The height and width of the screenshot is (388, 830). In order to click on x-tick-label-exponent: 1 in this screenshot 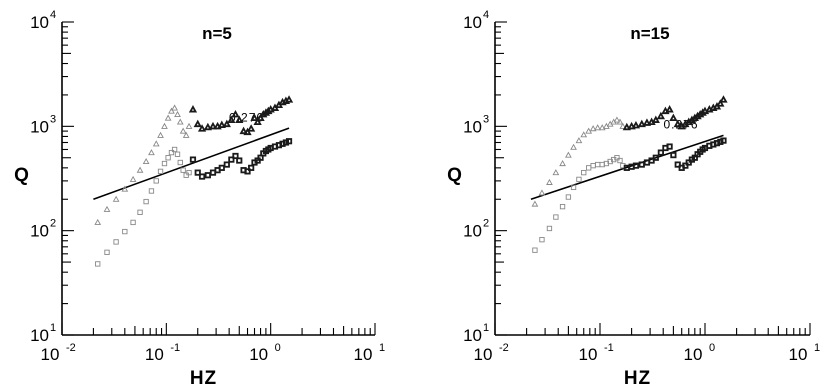, I will do `click(817, 348)`.